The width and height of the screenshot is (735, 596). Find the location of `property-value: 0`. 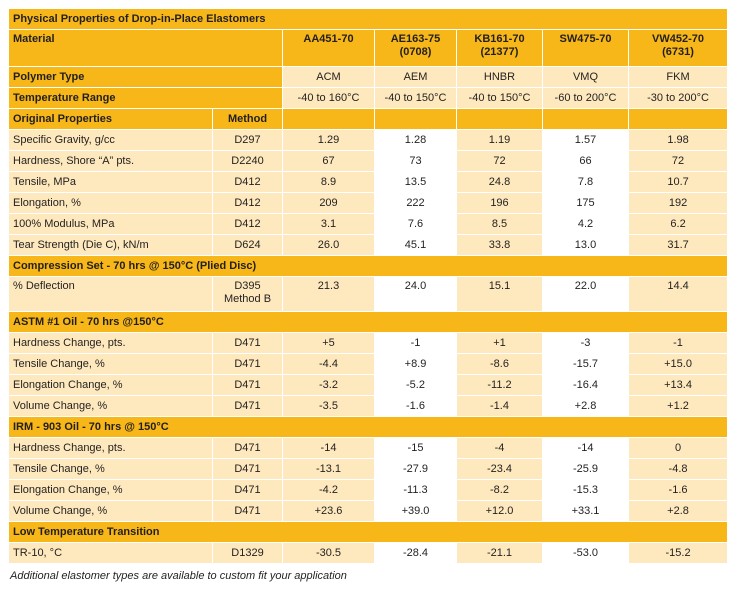

property-value: 0 is located at coordinates (678, 448).